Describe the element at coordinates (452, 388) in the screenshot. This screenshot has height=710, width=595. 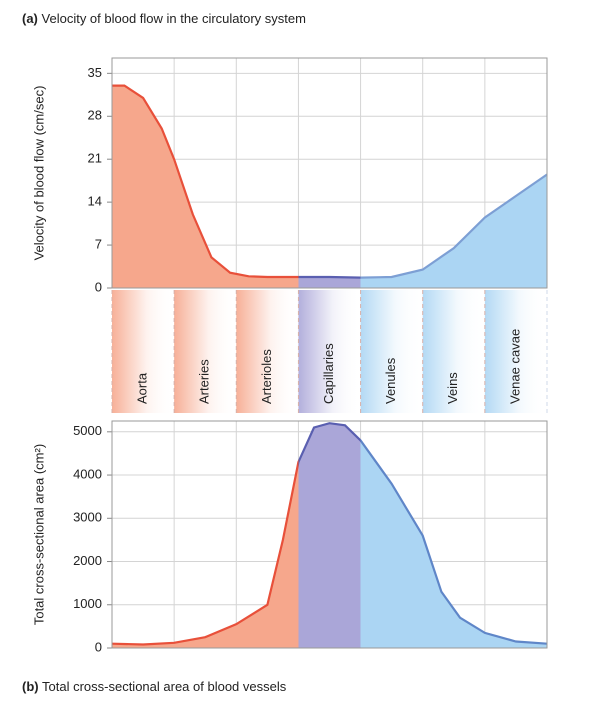
I see `category-label: Veins` at that location.